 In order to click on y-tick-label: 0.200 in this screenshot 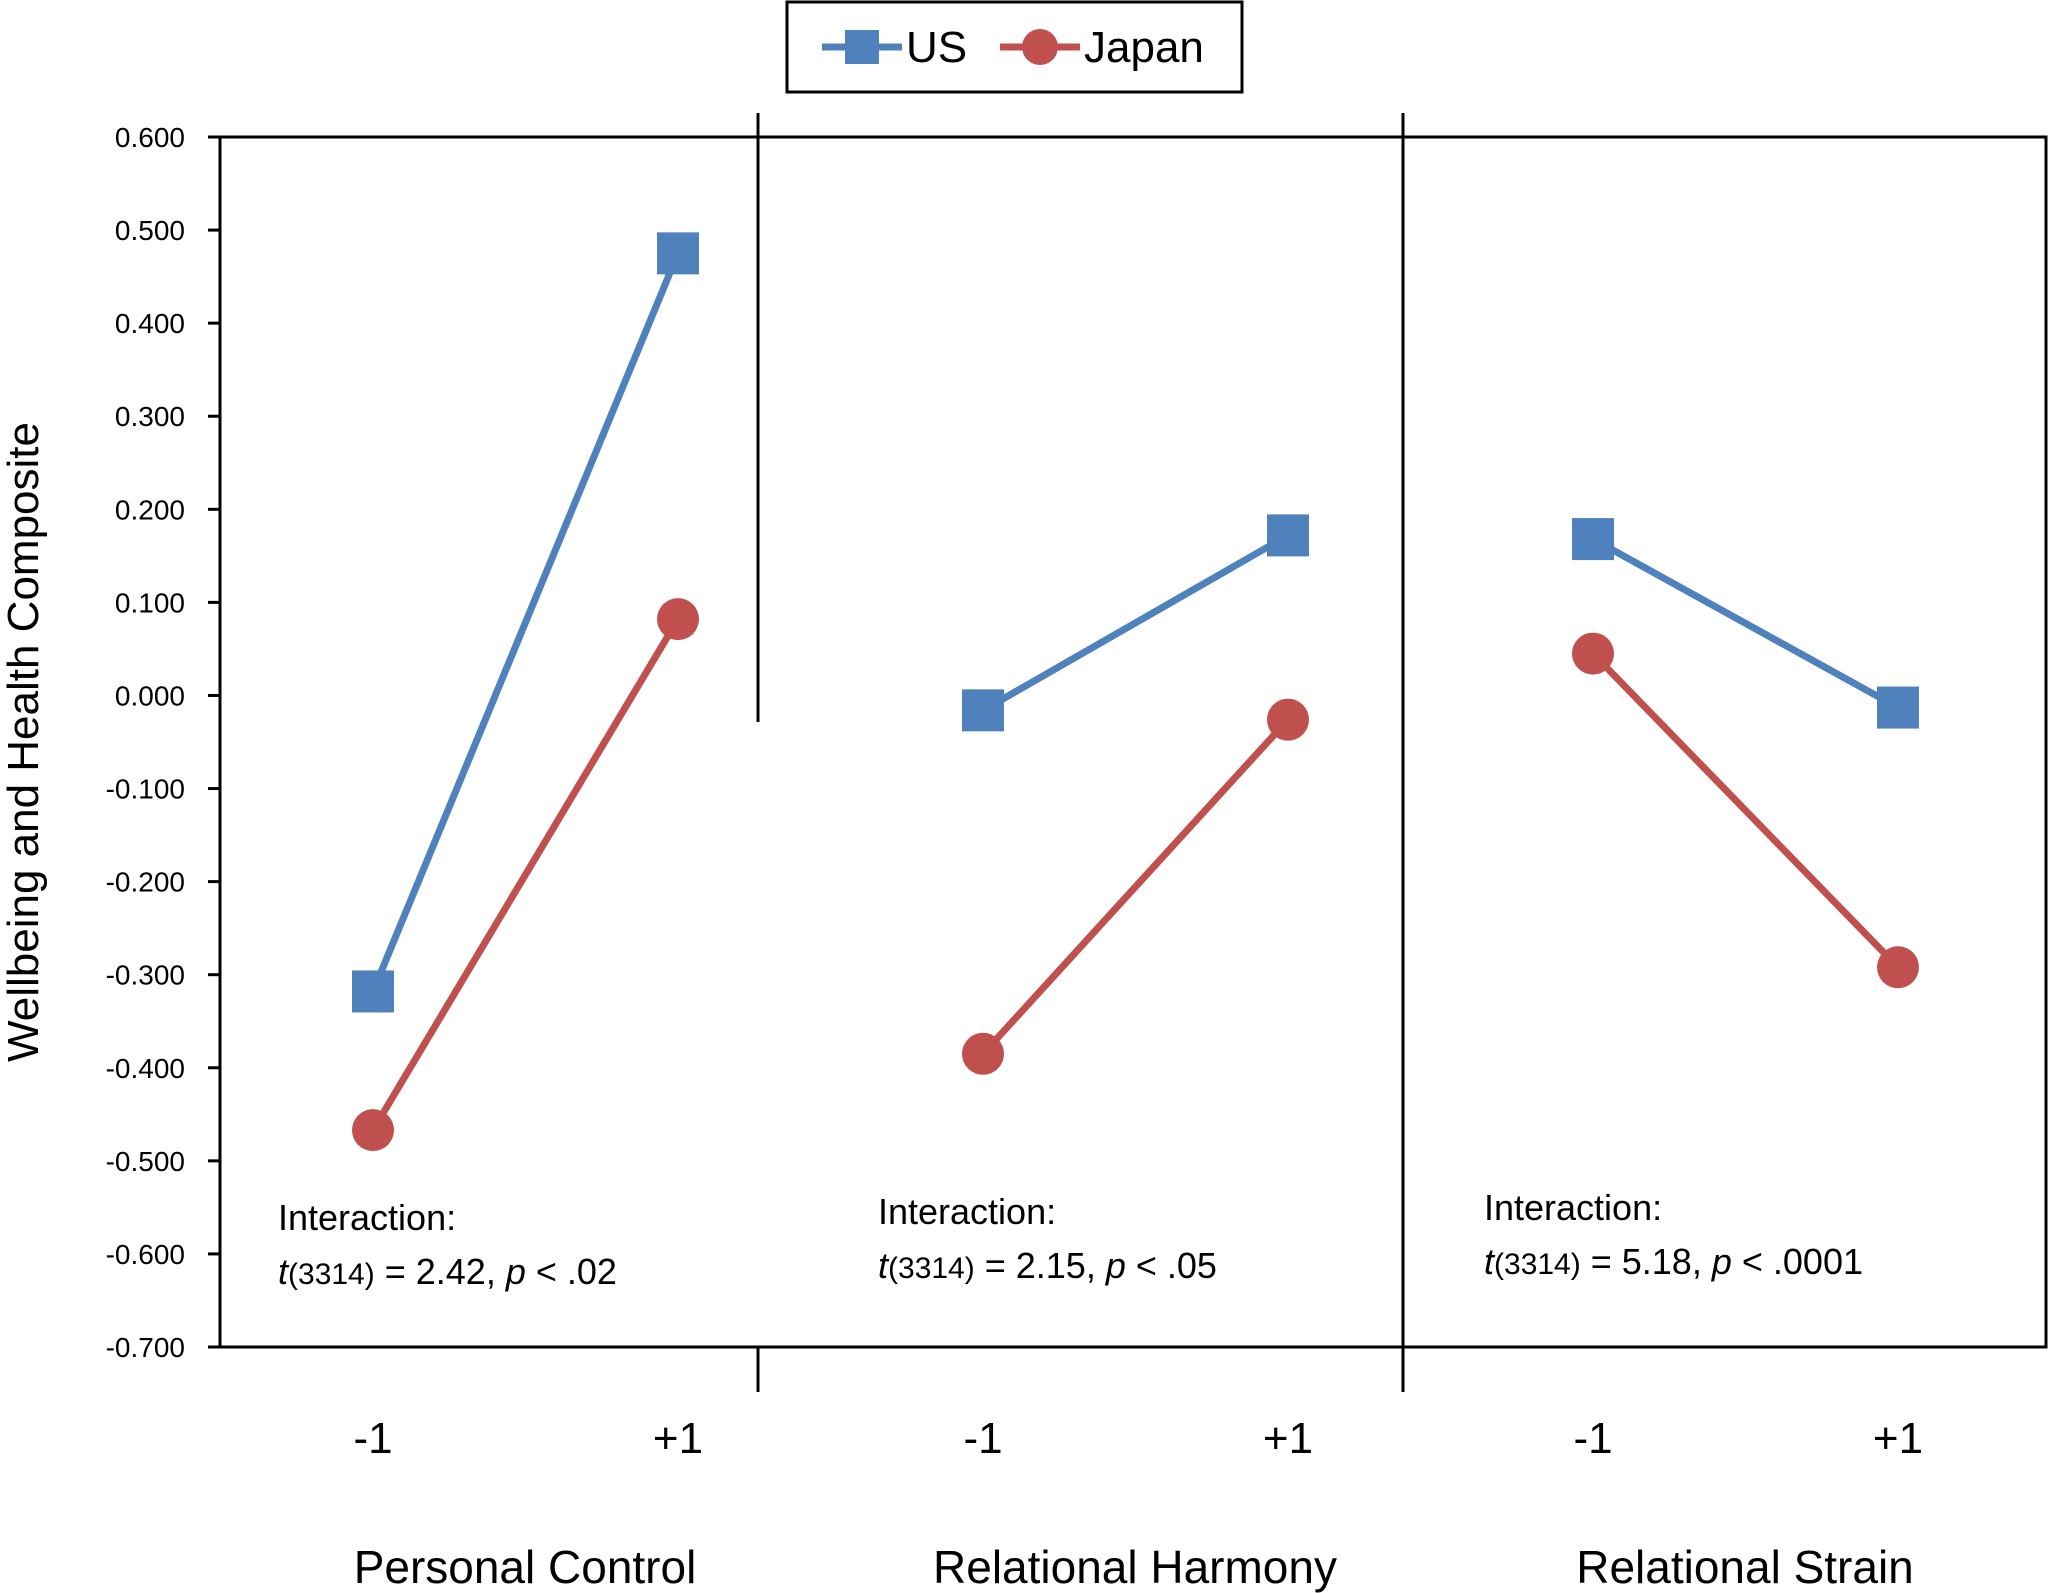, I will do `click(150, 509)`.